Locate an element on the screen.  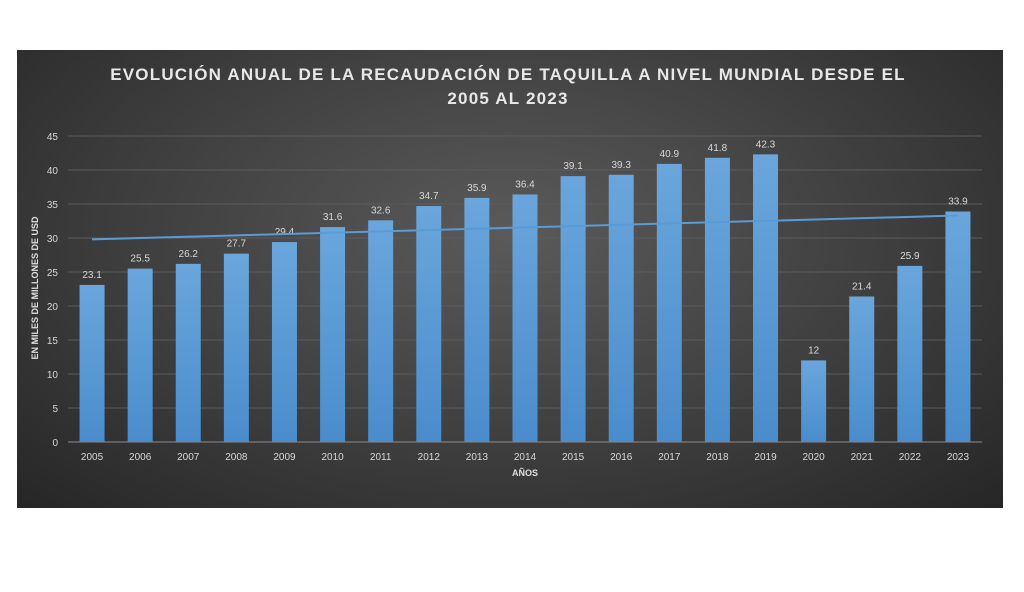
x-tick-label: 2013 is located at coordinates (477, 457).